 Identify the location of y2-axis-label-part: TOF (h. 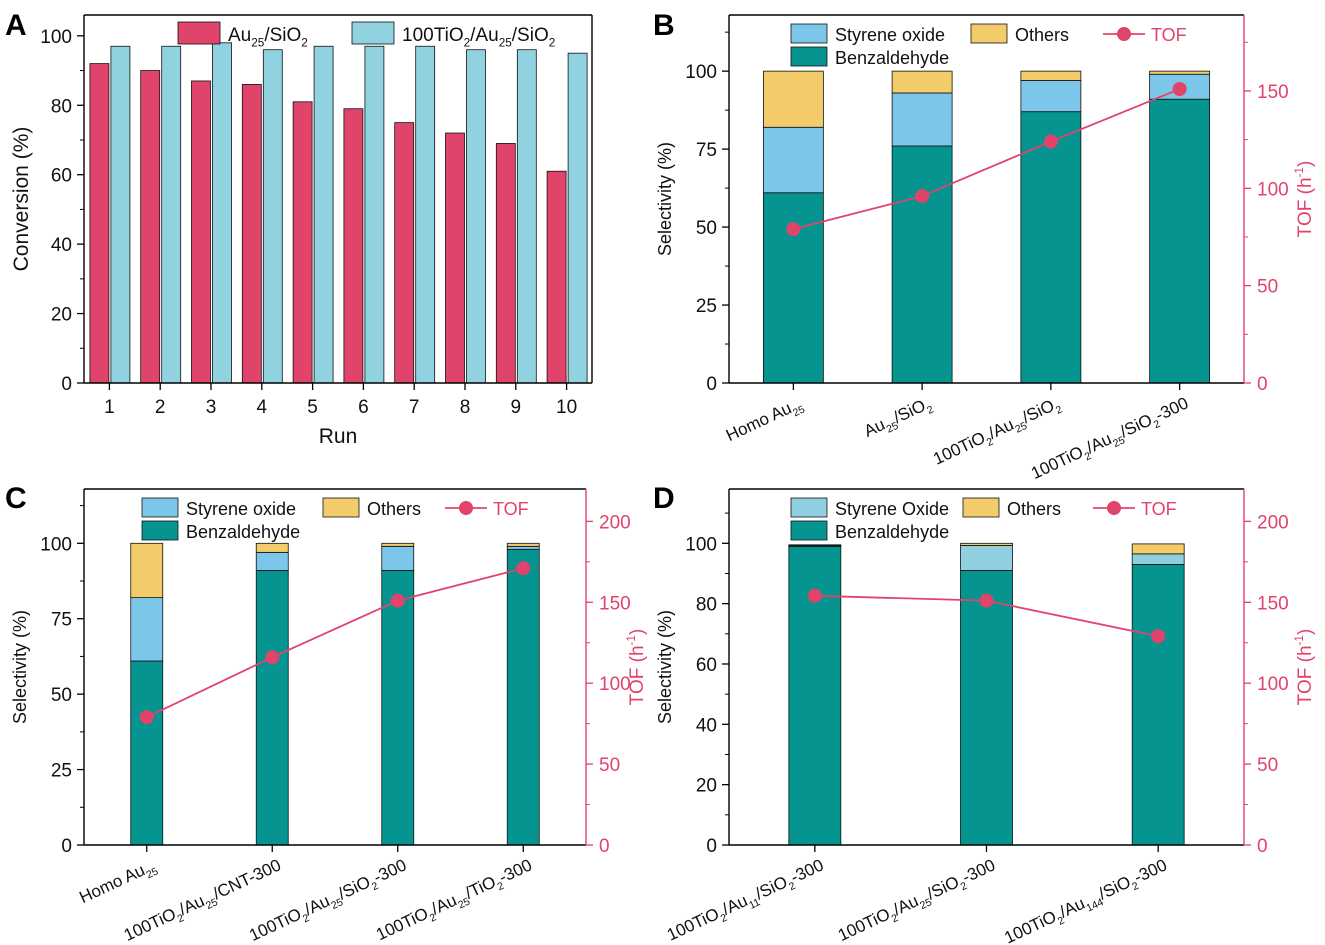
(1305, 207).